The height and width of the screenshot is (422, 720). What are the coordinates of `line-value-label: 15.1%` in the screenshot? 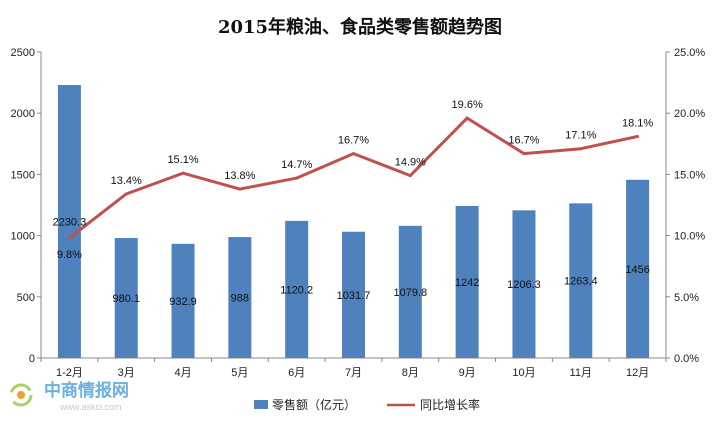 It's located at (182, 160).